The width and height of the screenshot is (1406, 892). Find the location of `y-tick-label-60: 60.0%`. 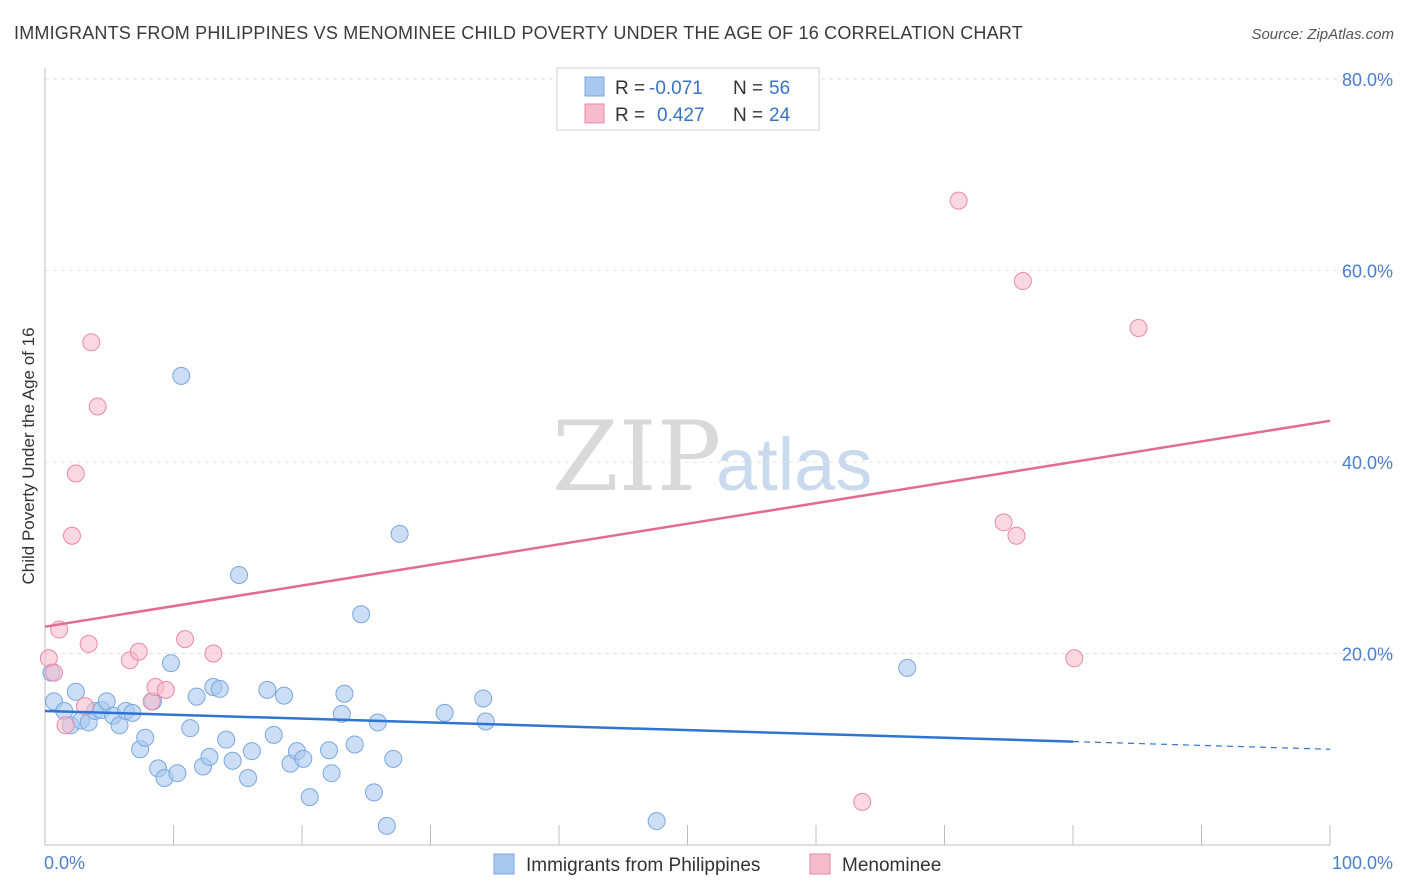

y-tick-label-60: 60.0% is located at coordinates (1367, 272).